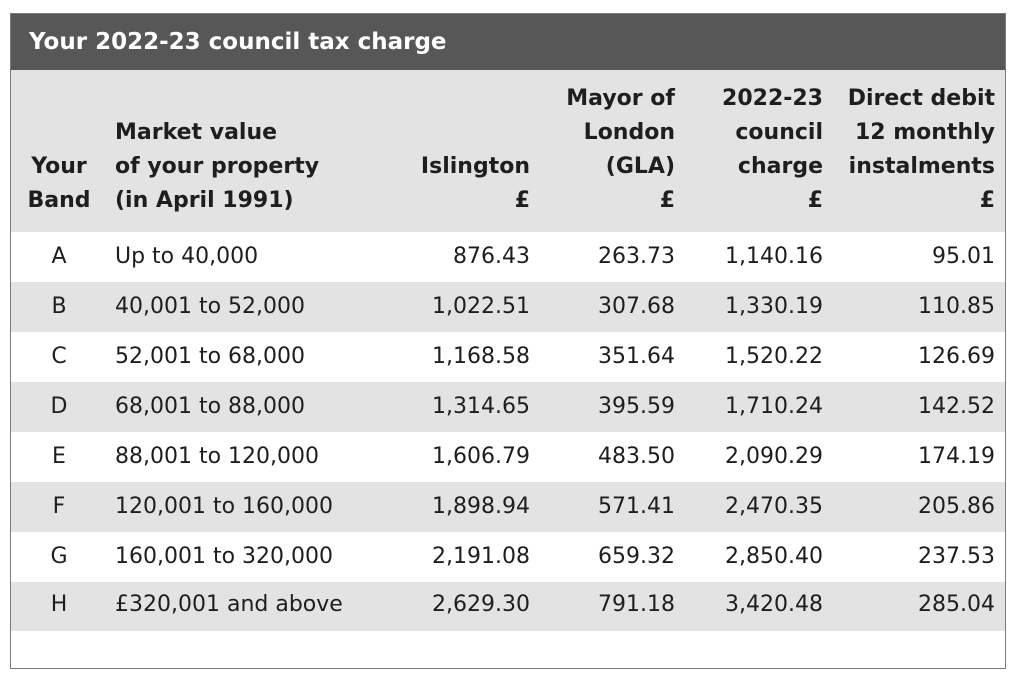 The width and height of the screenshot is (1024, 683). Describe the element at coordinates (636, 406) in the screenshot. I see `gla-cell: 395.59` at that location.